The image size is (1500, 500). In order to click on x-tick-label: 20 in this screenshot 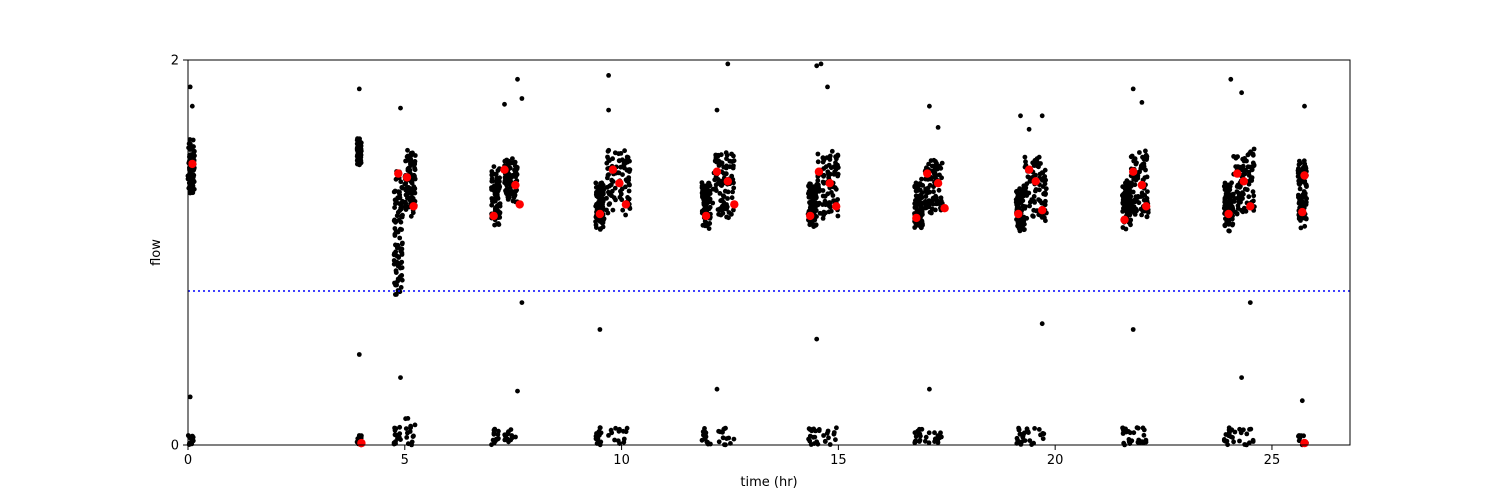, I will do `click(1055, 460)`.